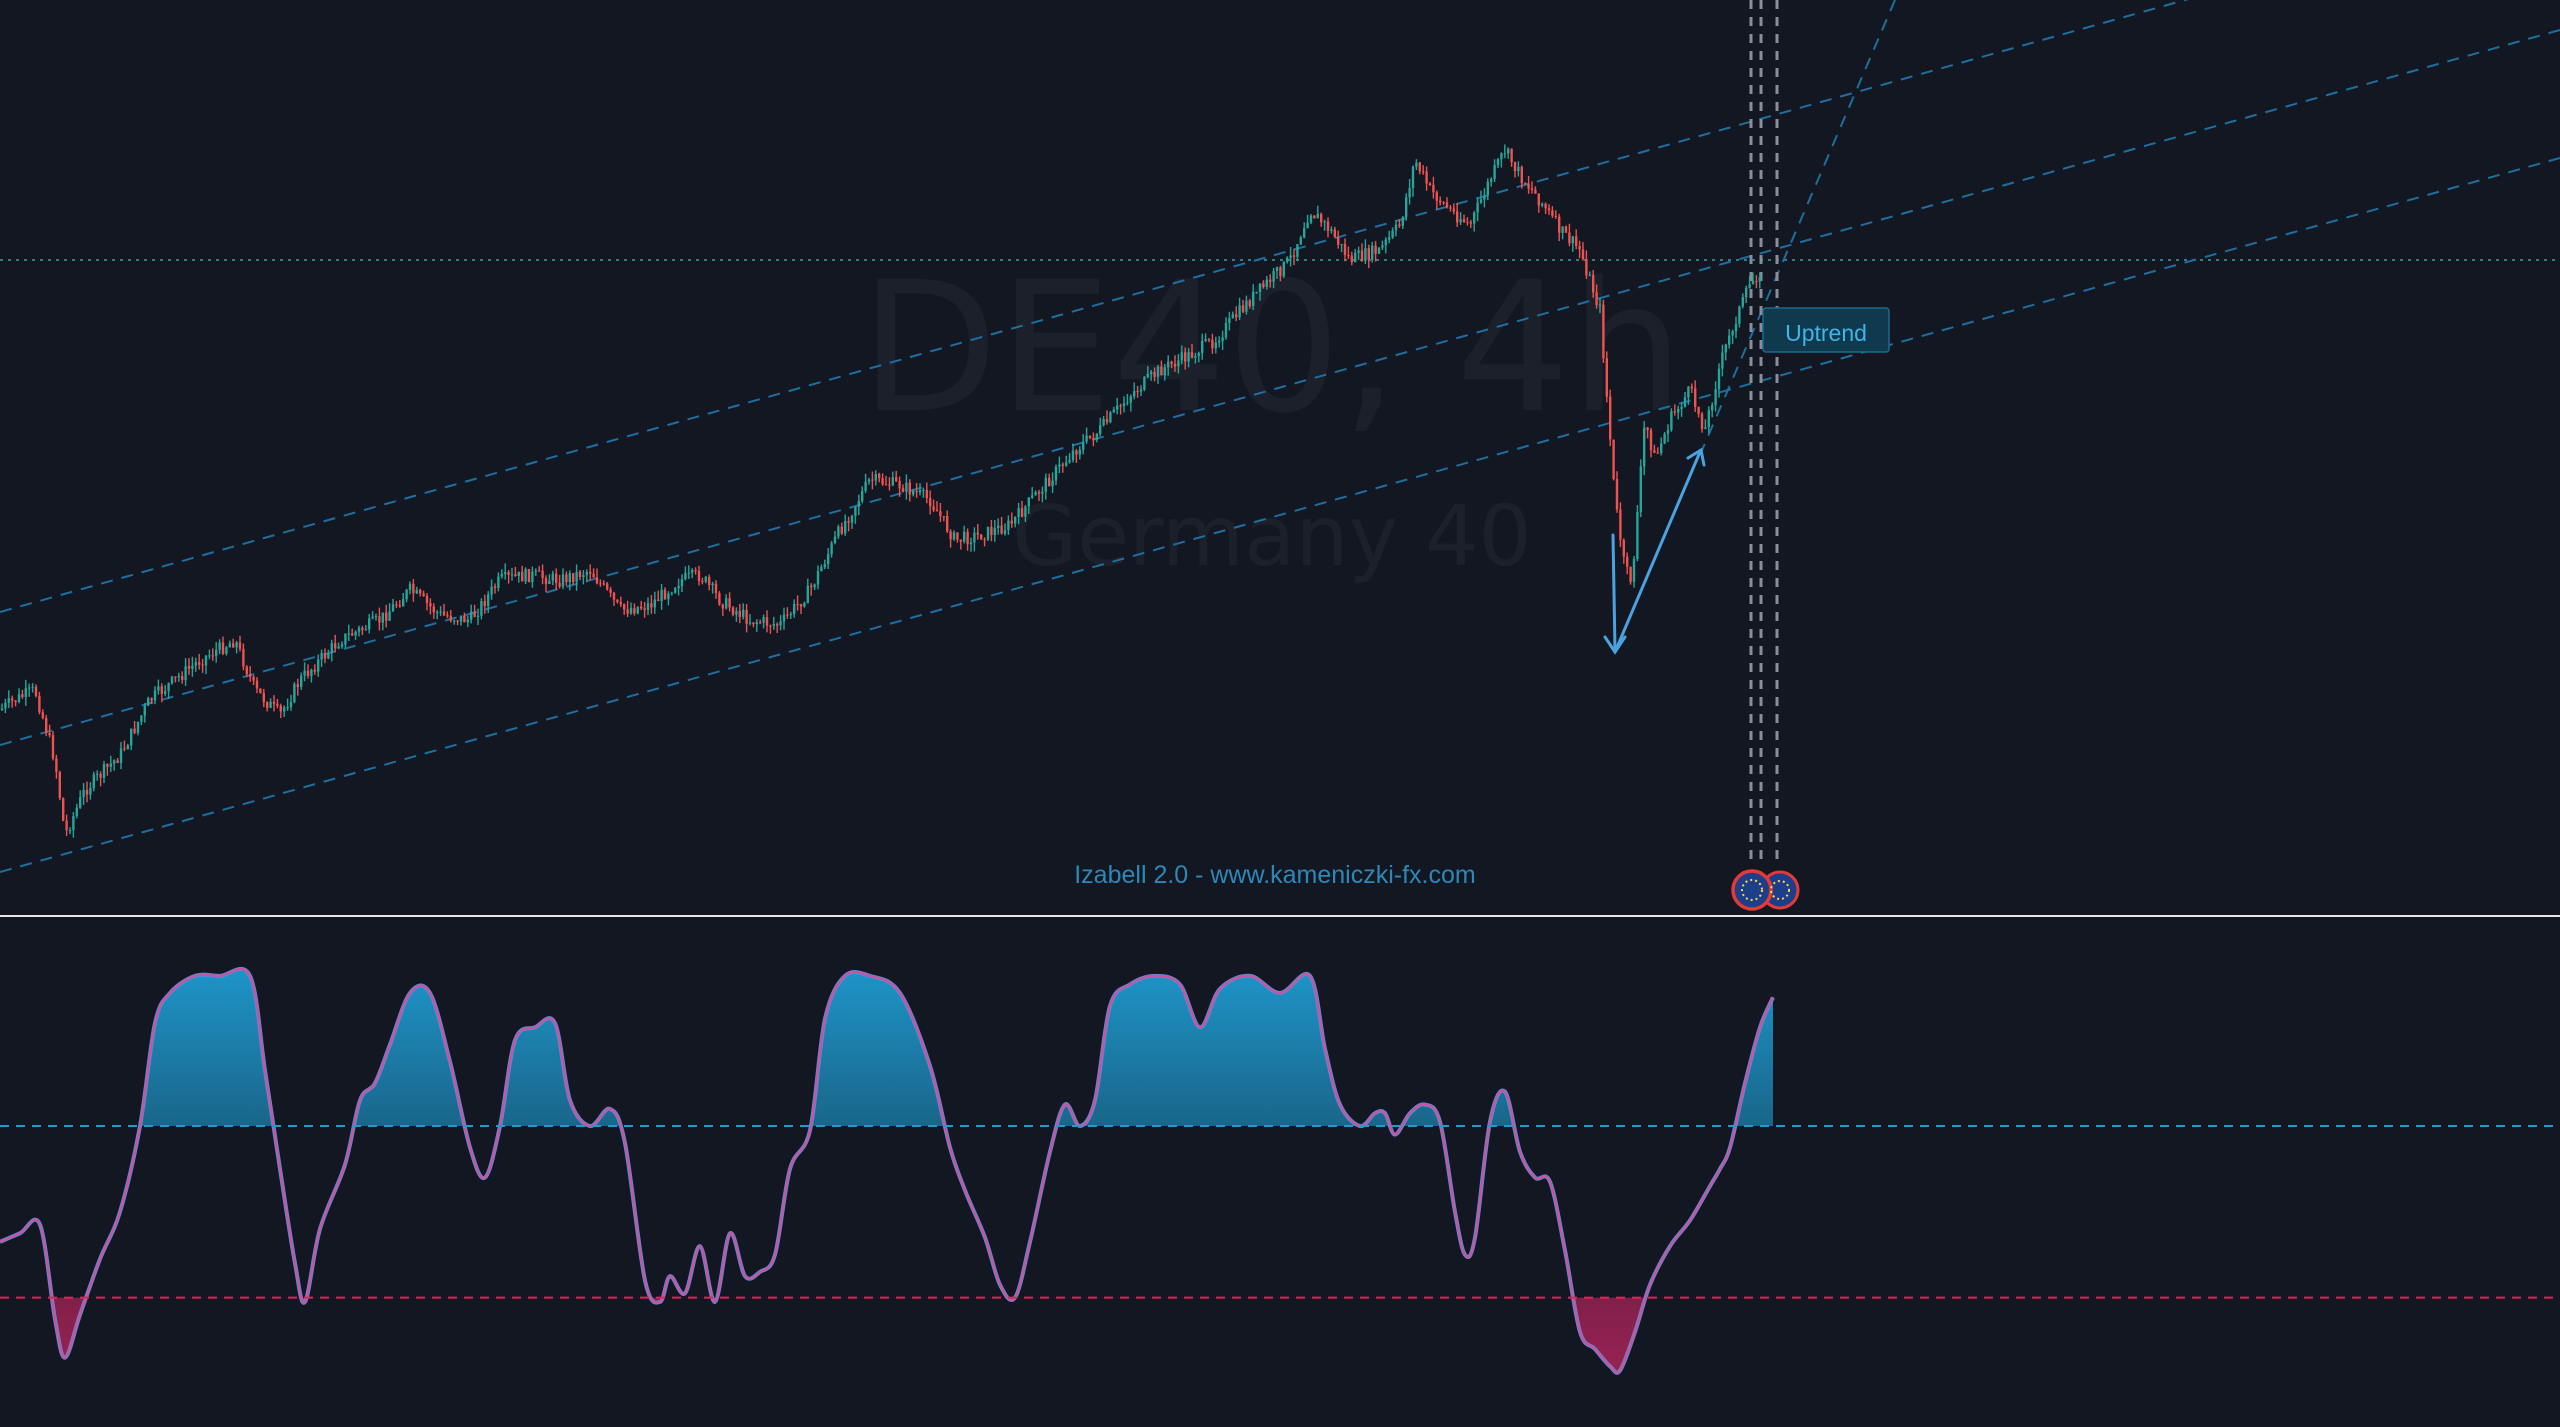 This screenshot has height=1427, width=2560. What do you see at coordinates (1272, 536) in the screenshot?
I see `watermark-description: Germany 40` at bounding box center [1272, 536].